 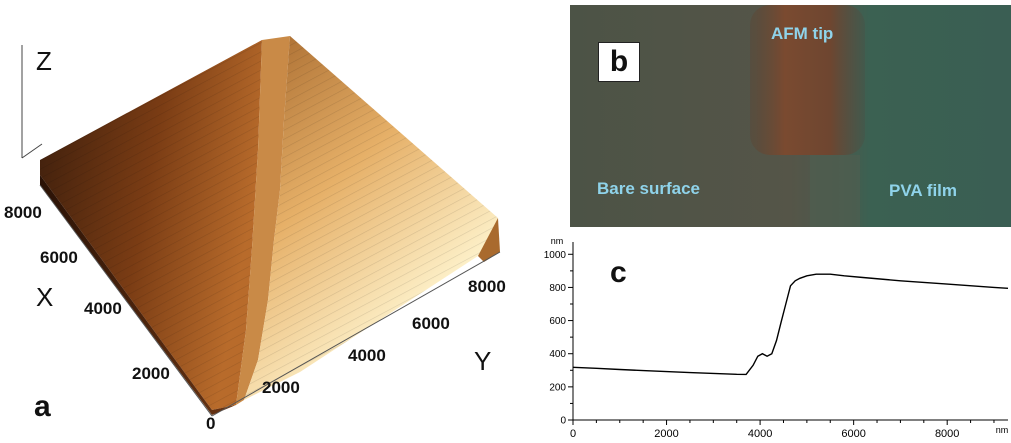 I want to click on y-tick-label: 800, so click(x=557, y=288).